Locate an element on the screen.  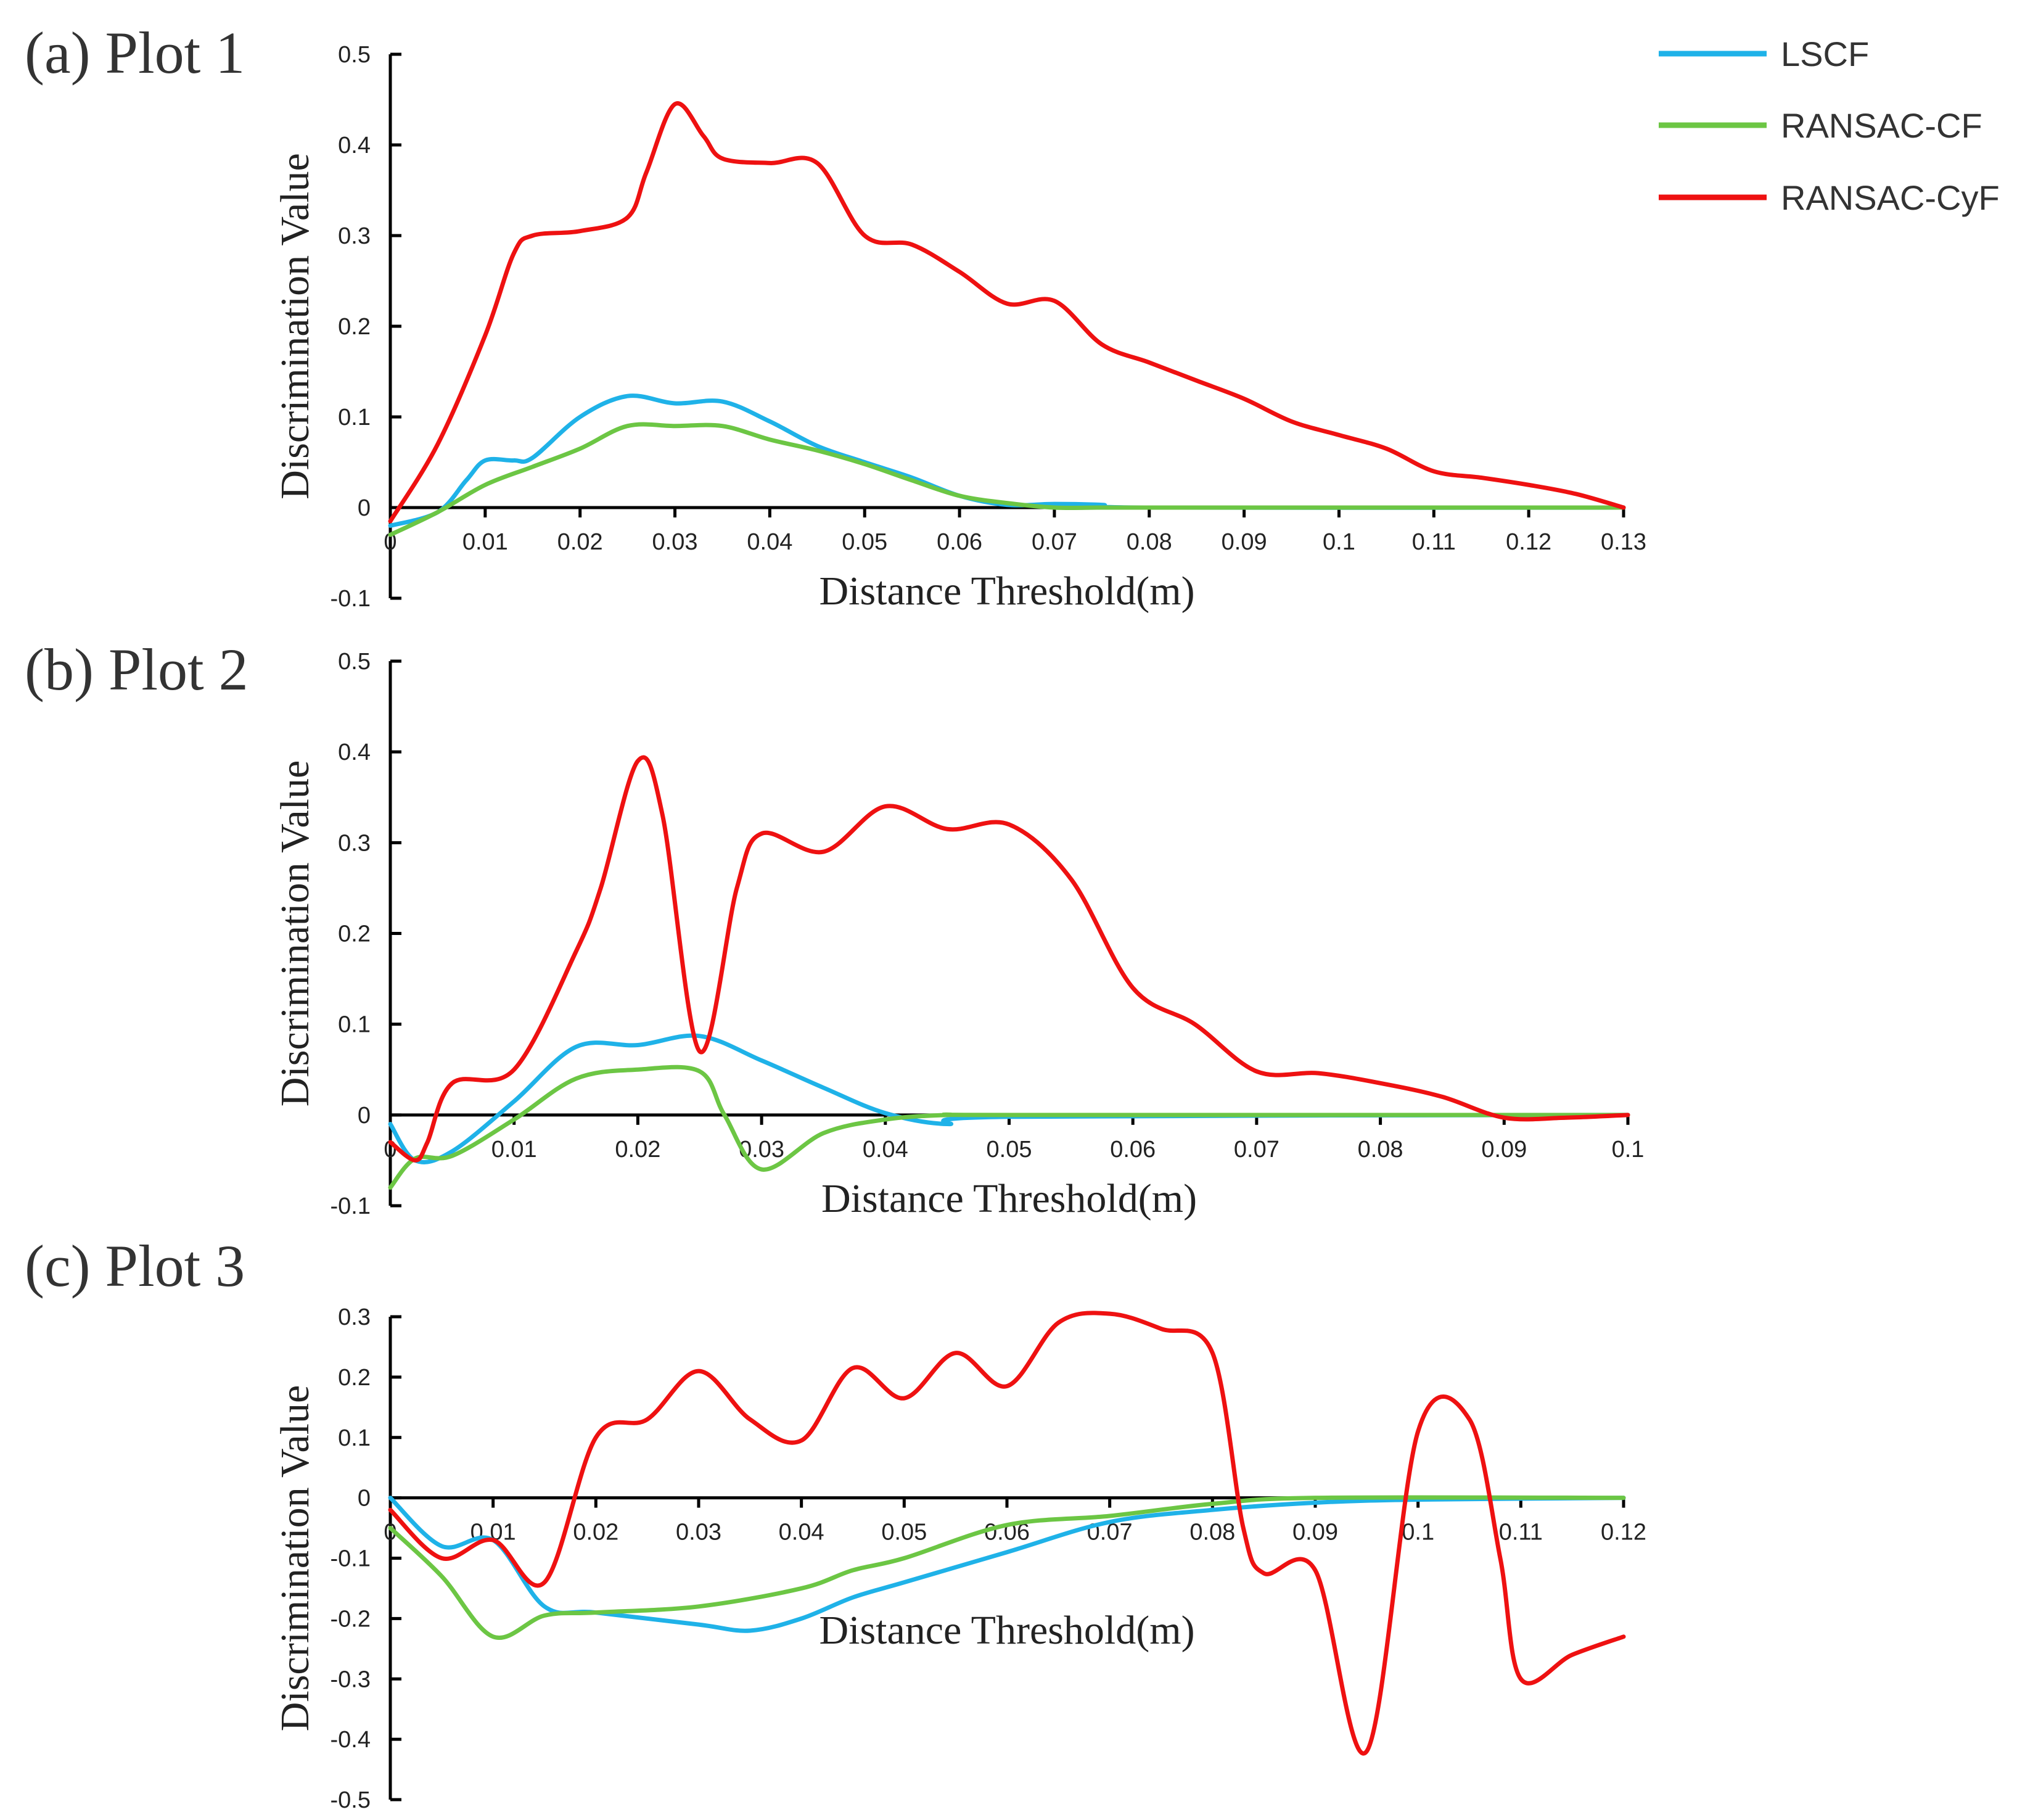
panel-label: (c) Plot 3 is located at coordinates (135, 1266).